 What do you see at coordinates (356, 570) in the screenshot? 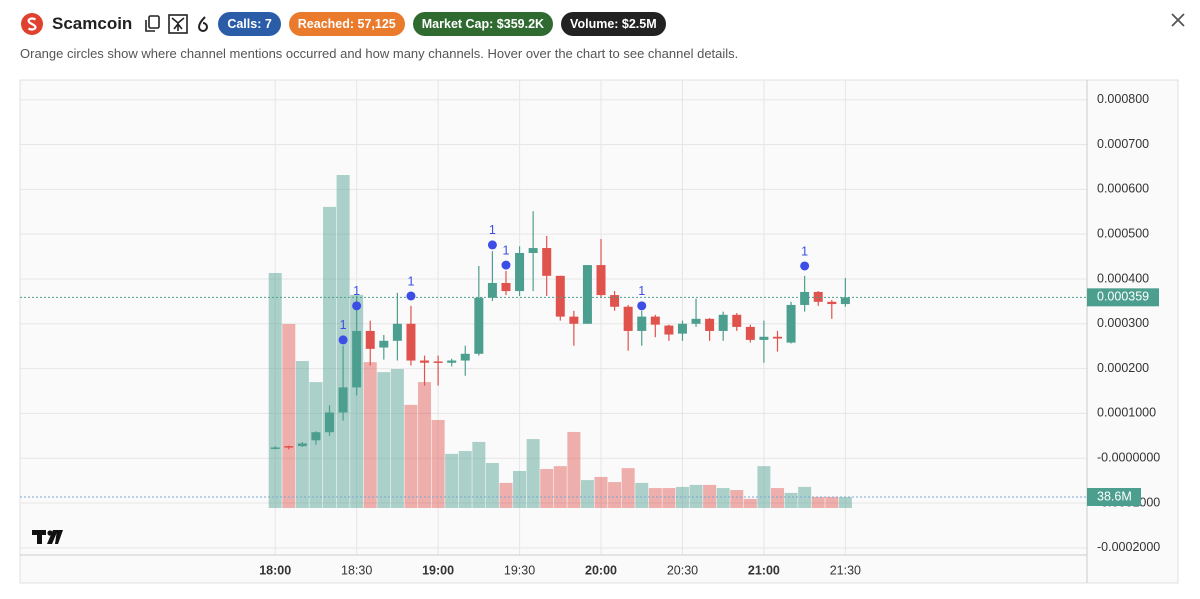
I see `x-tick-label: 18:30` at bounding box center [356, 570].